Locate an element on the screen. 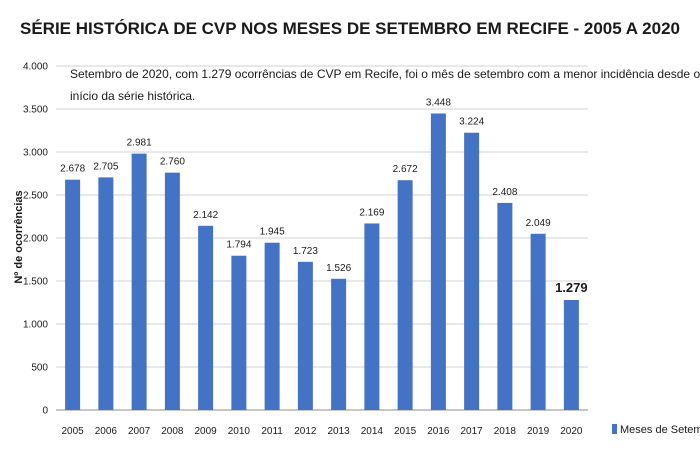  x-tick-label: 2012 is located at coordinates (305, 431).